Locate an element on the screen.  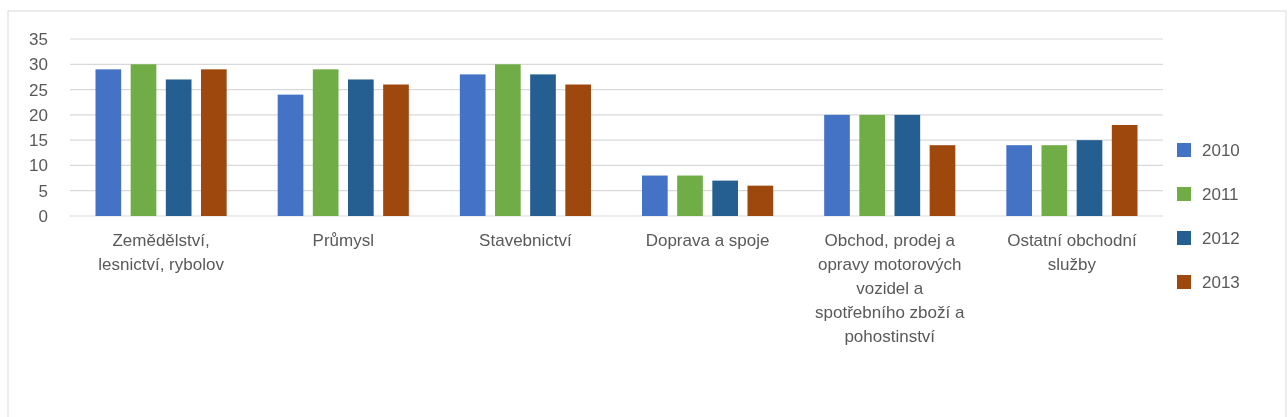
y-tick-label: 0 is located at coordinates (43, 216).